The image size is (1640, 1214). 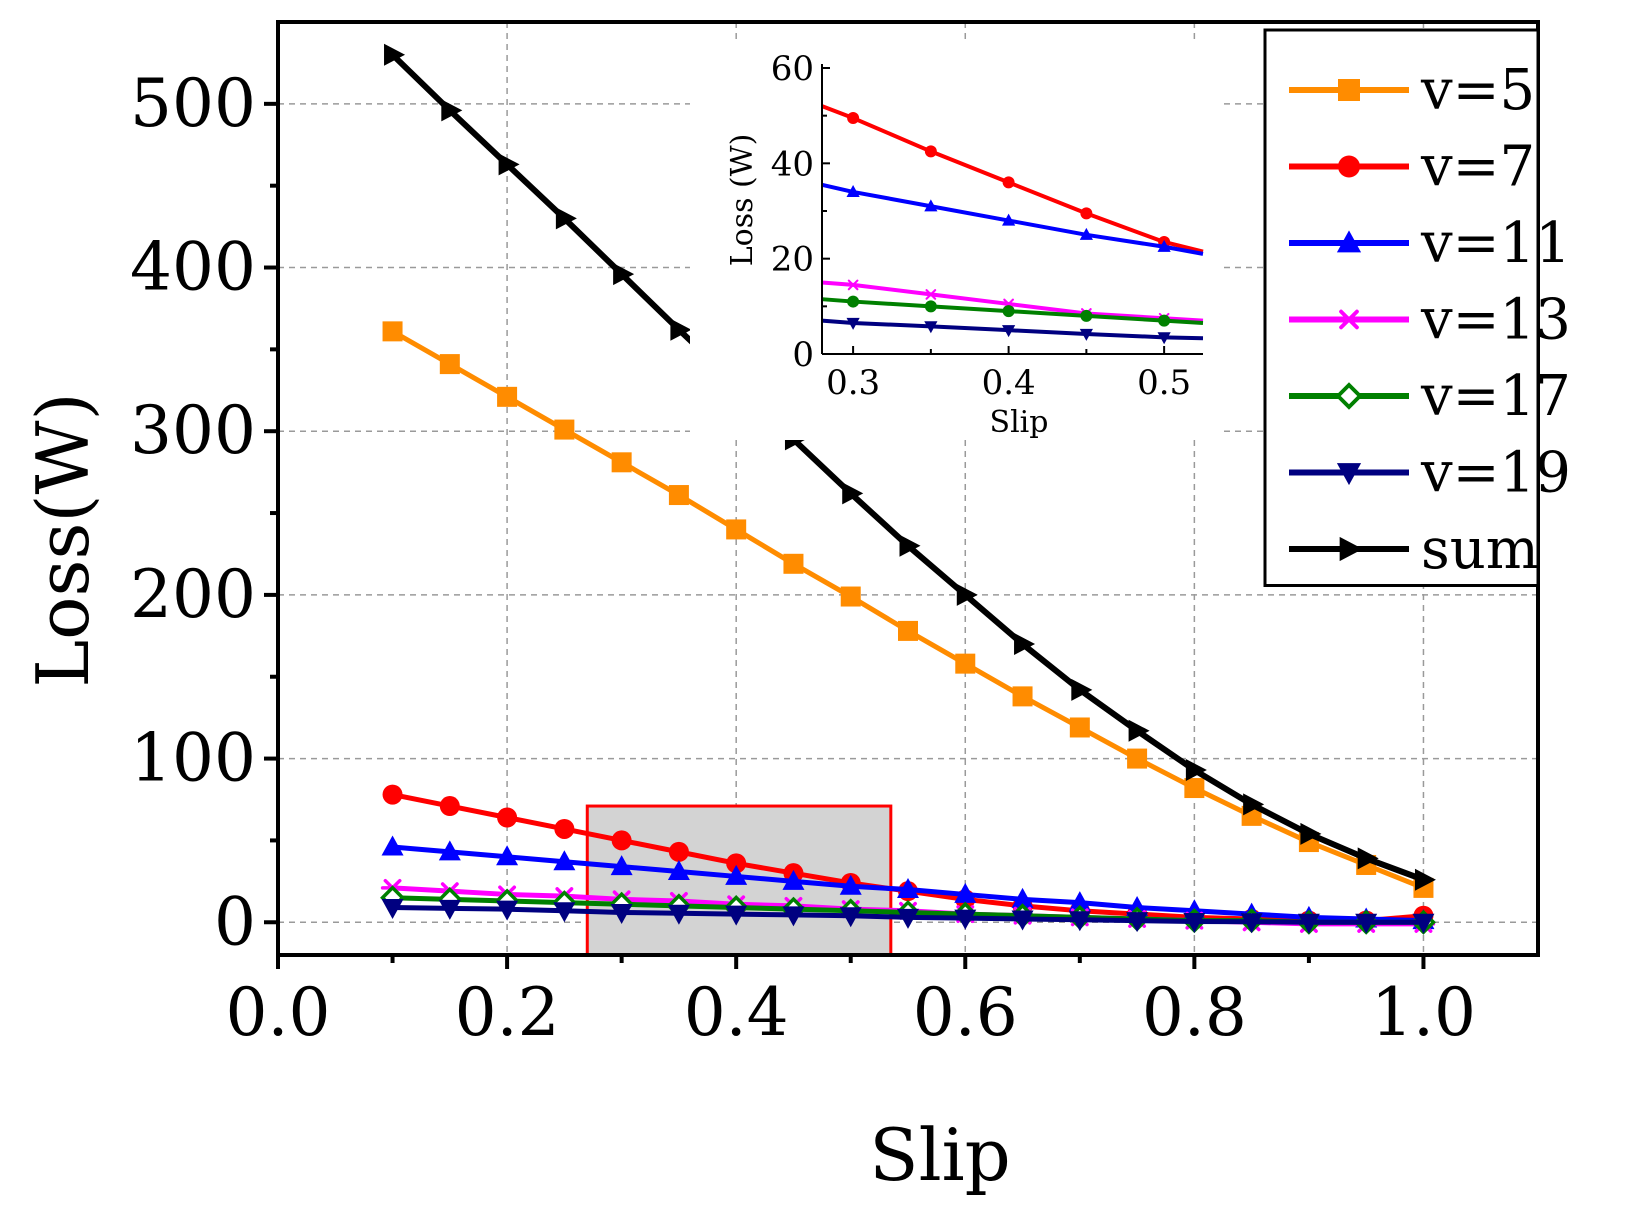 What do you see at coordinates (1009, 383) in the screenshot?
I see `inset-x-tick-label: 0.4` at bounding box center [1009, 383].